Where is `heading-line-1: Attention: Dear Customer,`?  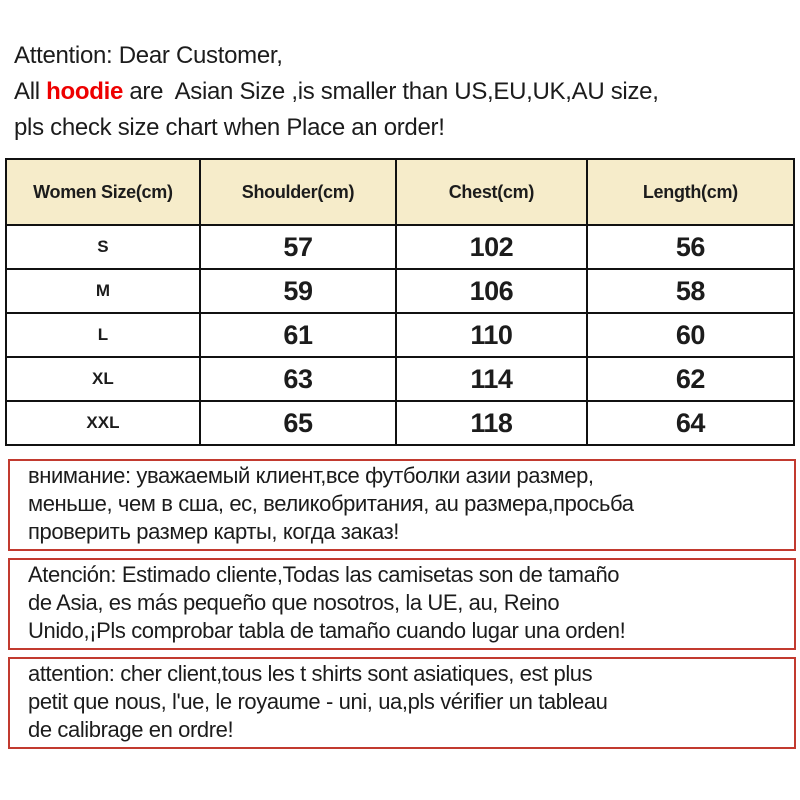
heading-line-1: Attention: Dear Customer, is located at coordinates (148, 55).